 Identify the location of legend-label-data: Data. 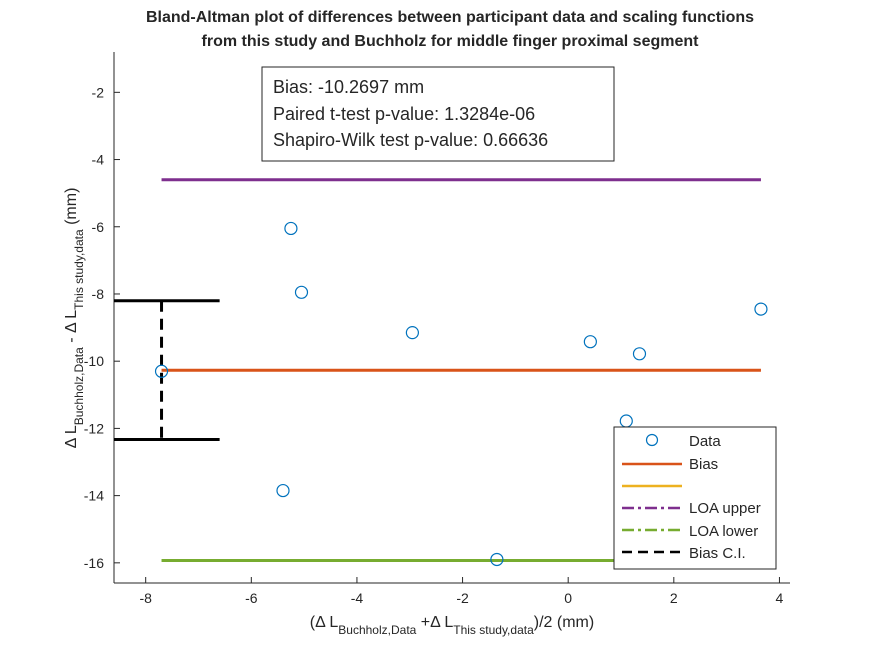
(705, 441).